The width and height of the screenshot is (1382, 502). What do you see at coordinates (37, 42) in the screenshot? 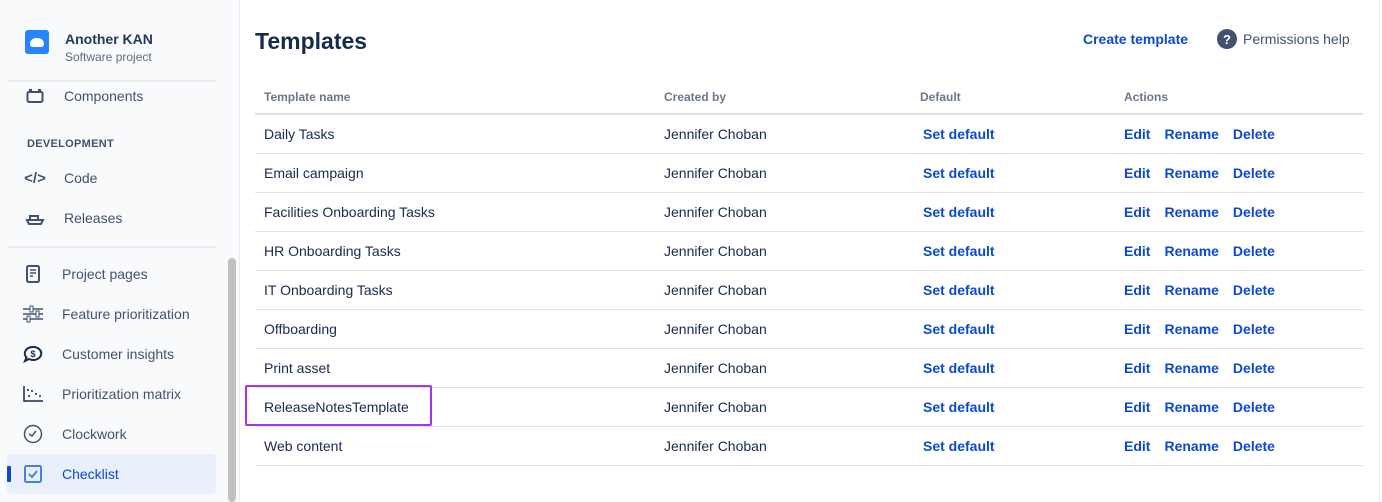
I see `project-logo` at bounding box center [37, 42].